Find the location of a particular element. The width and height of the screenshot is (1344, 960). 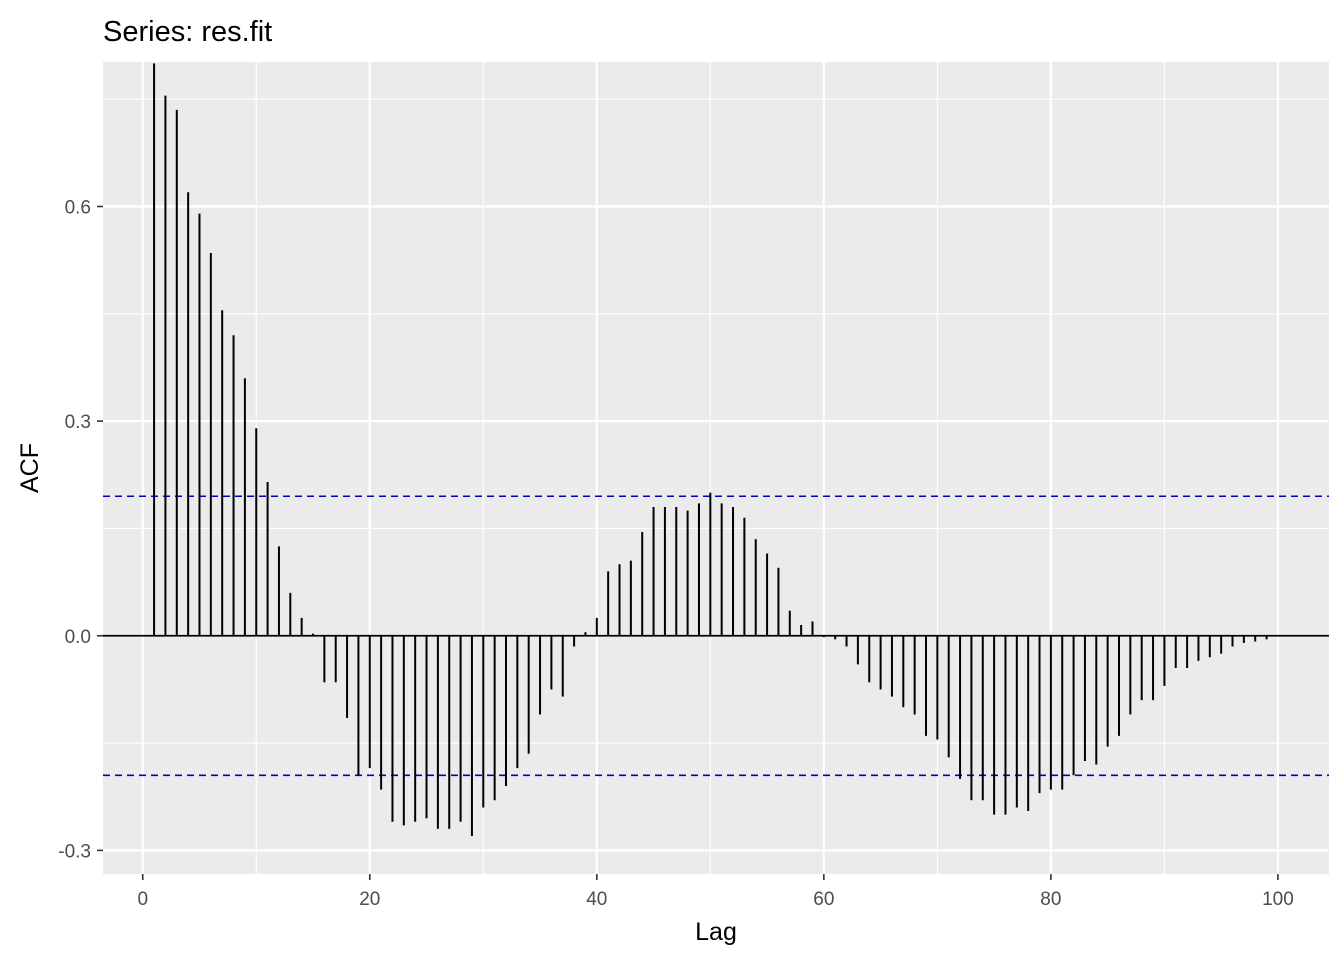

y-tick-label: -0.3 is located at coordinates (74, 851).